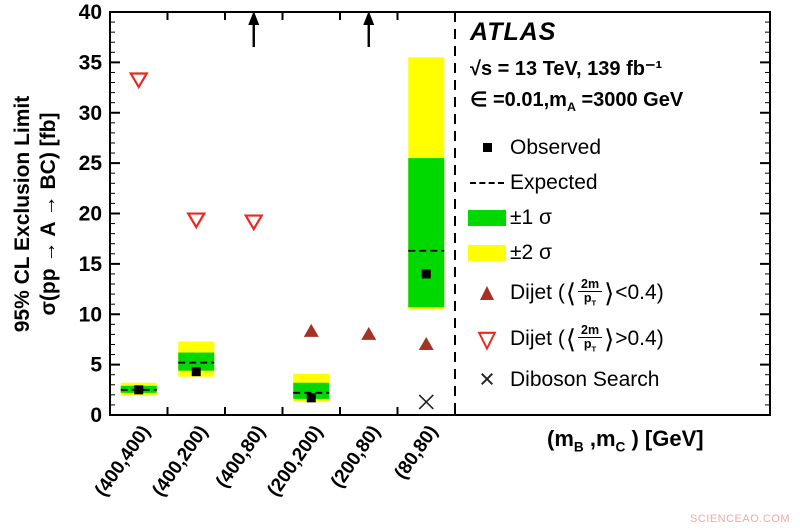 Image resolution: width=800 pixels, height=530 pixels. Describe the element at coordinates (629, 182) in the screenshot. I see `legend-entry-expected: Expected` at that location.